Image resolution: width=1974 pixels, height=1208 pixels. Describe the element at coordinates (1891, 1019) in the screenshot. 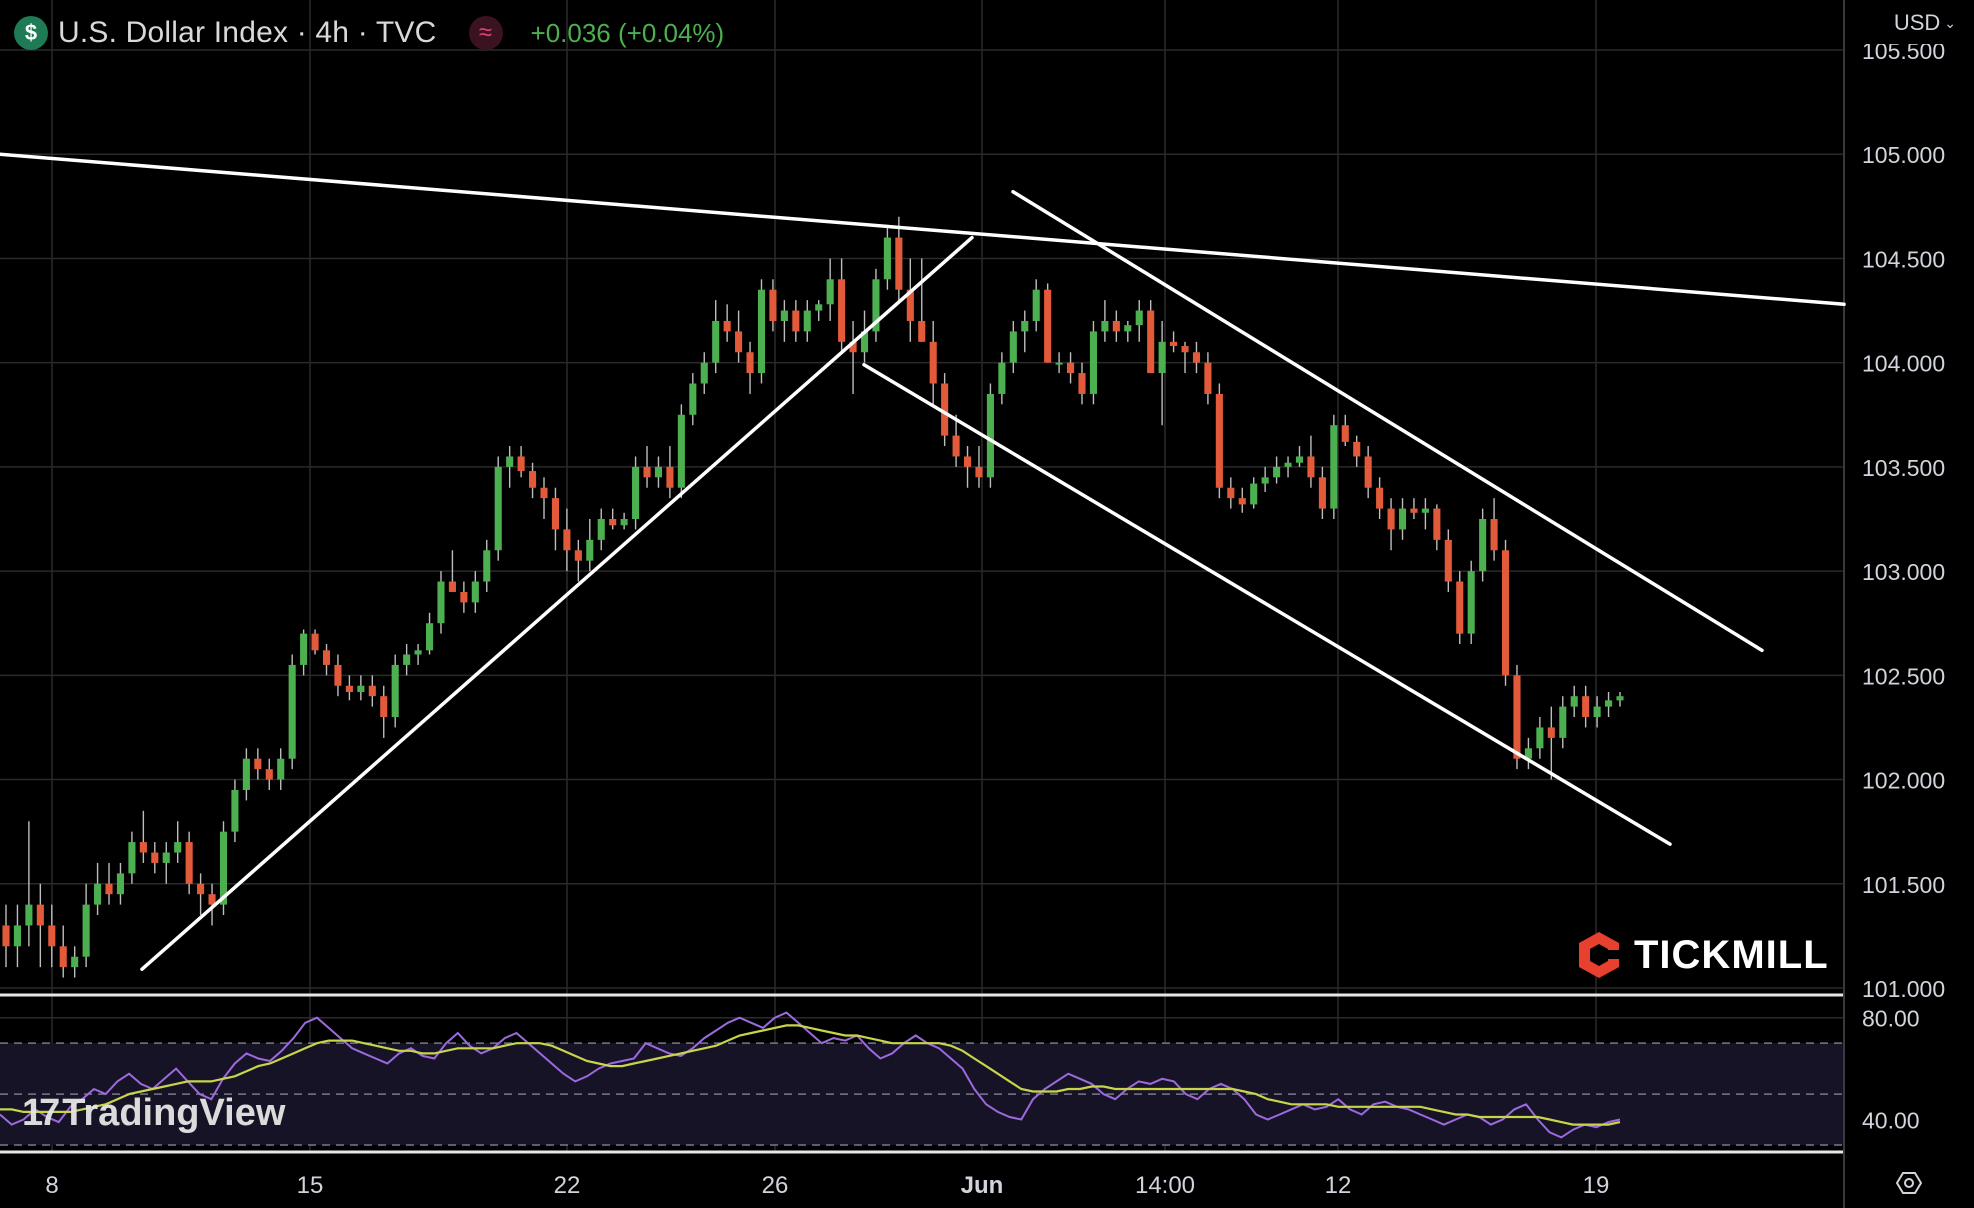

I see `rsi-tick-label: 80.00` at that location.